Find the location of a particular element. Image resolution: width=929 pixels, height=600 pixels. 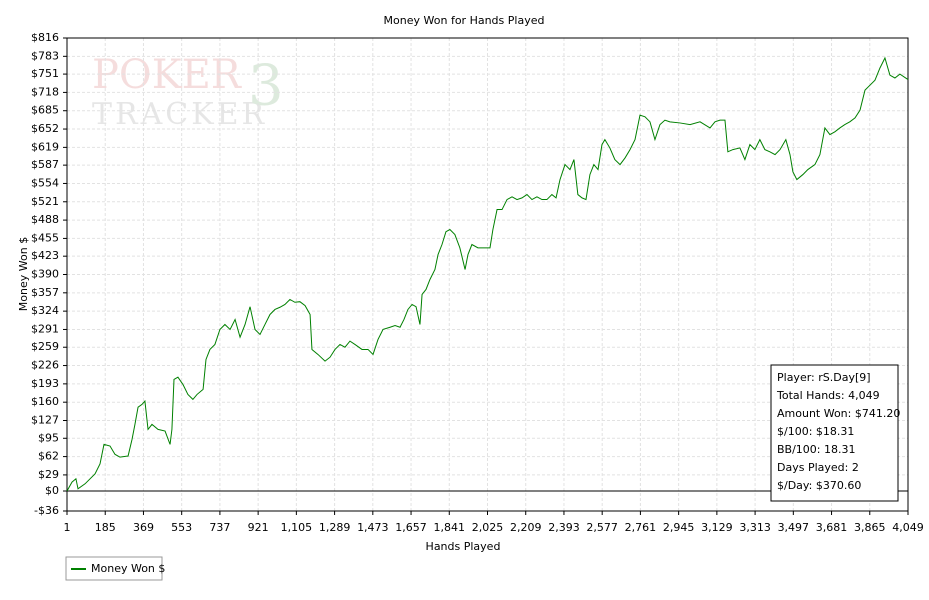

x-tick-label: 1,841 is located at coordinates (450, 527).